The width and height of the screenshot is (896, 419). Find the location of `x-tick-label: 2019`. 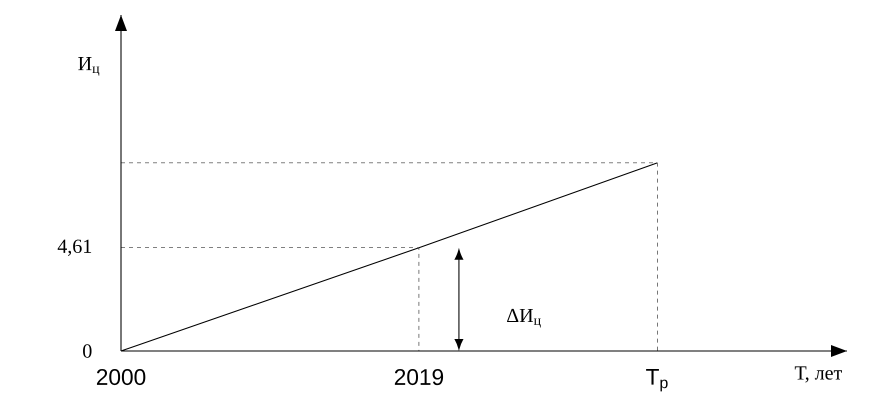

x-tick-label: 2019 is located at coordinates (419, 377).